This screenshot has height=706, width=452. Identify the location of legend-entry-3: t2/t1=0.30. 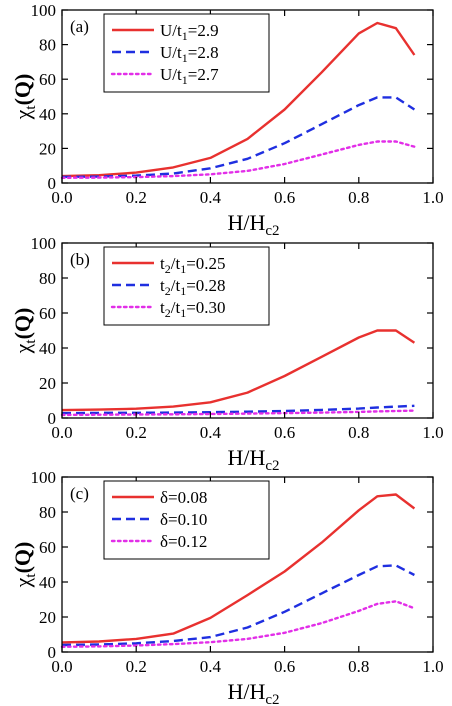
(193, 309).